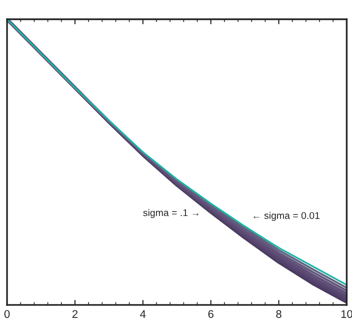 This screenshot has width=352, height=321. What do you see at coordinates (170, 213) in the screenshot?
I see `annotation: sigma = .1 →` at bounding box center [170, 213].